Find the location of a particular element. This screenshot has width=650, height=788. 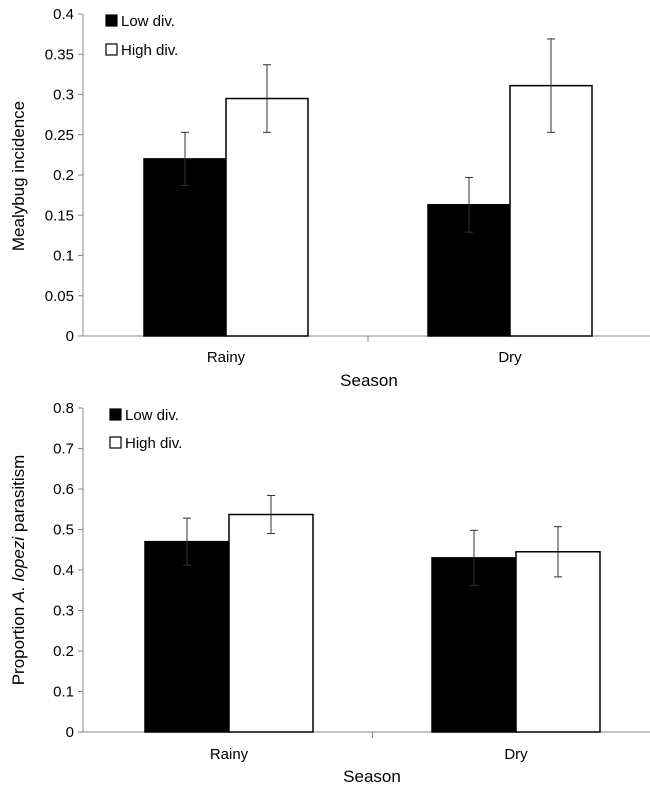

y-tick-label: 0.15 is located at coordinates (59, 215).